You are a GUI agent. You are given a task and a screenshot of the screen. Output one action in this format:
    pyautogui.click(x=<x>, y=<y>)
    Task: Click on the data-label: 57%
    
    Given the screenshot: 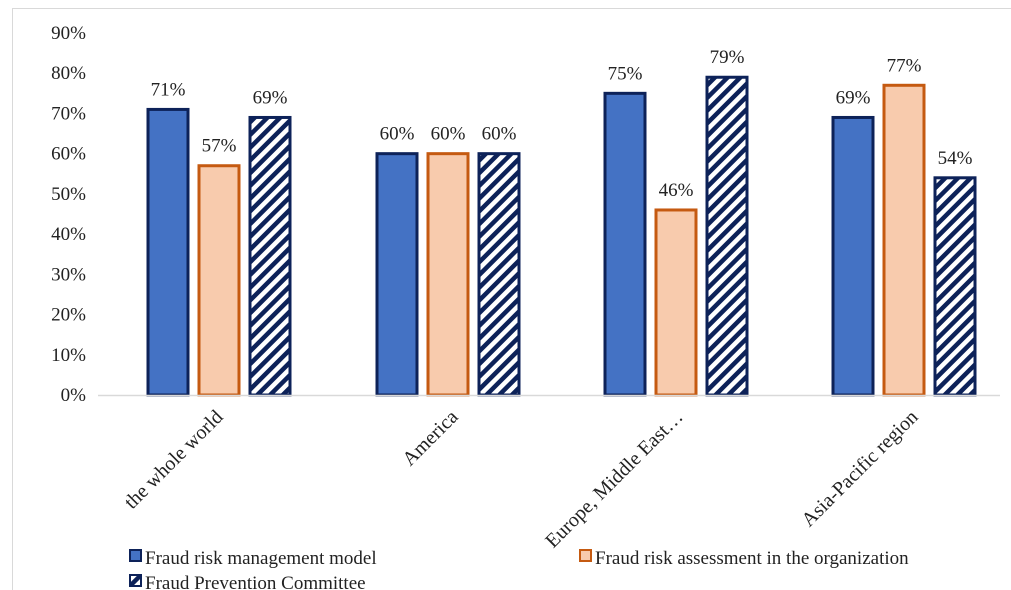 What is the action you would take?
    pyautogui.click(x=219, y=146)
    